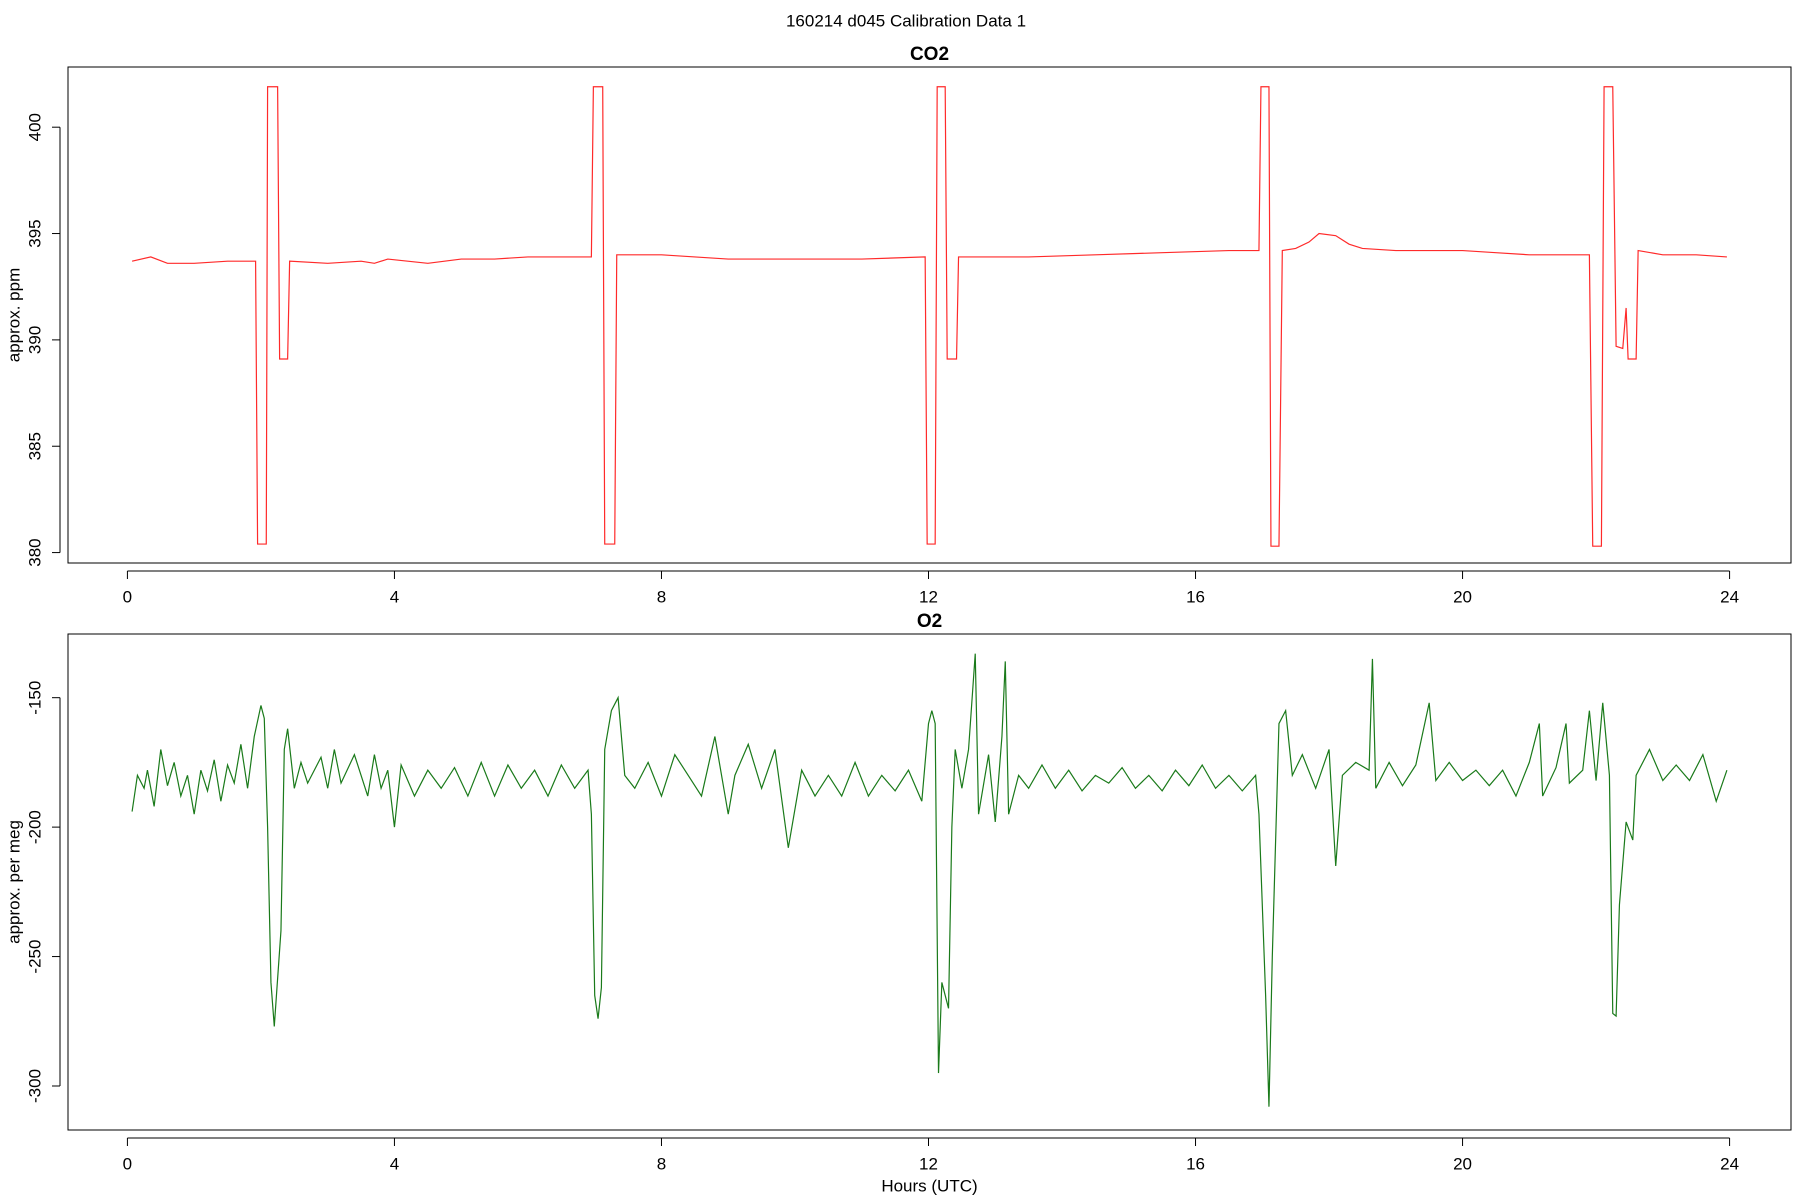  I want to click on y-tick-label: -300, so click(34, 1086).